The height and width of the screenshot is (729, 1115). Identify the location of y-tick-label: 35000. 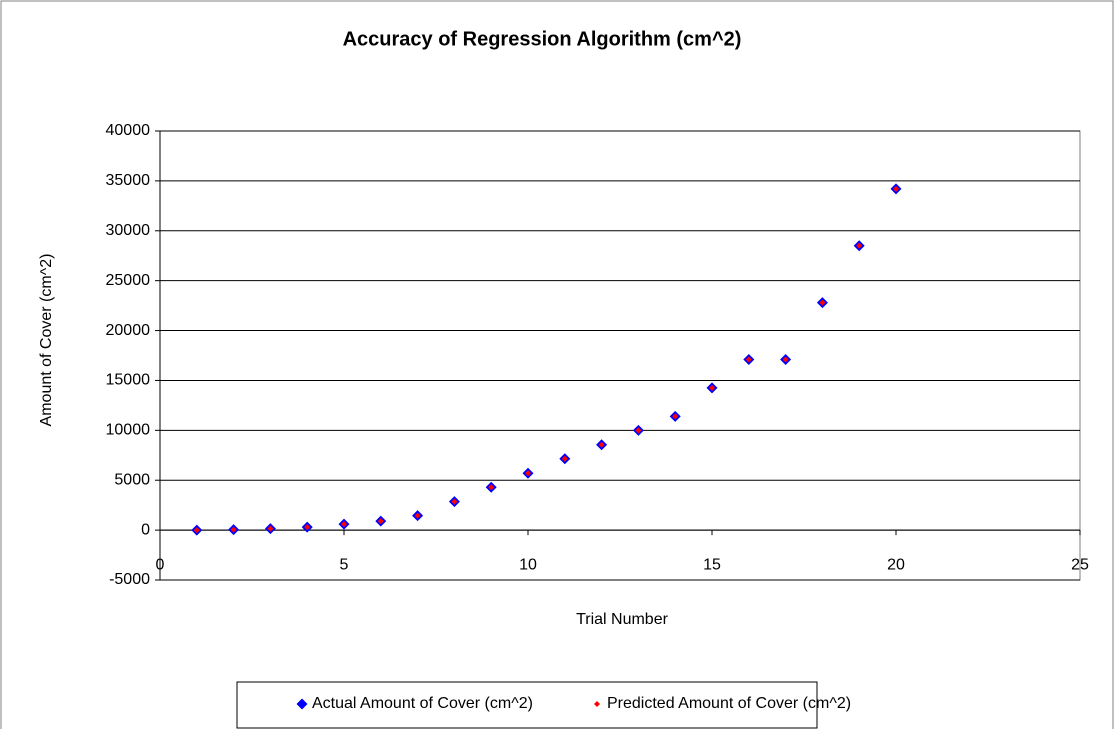
(128, 180).